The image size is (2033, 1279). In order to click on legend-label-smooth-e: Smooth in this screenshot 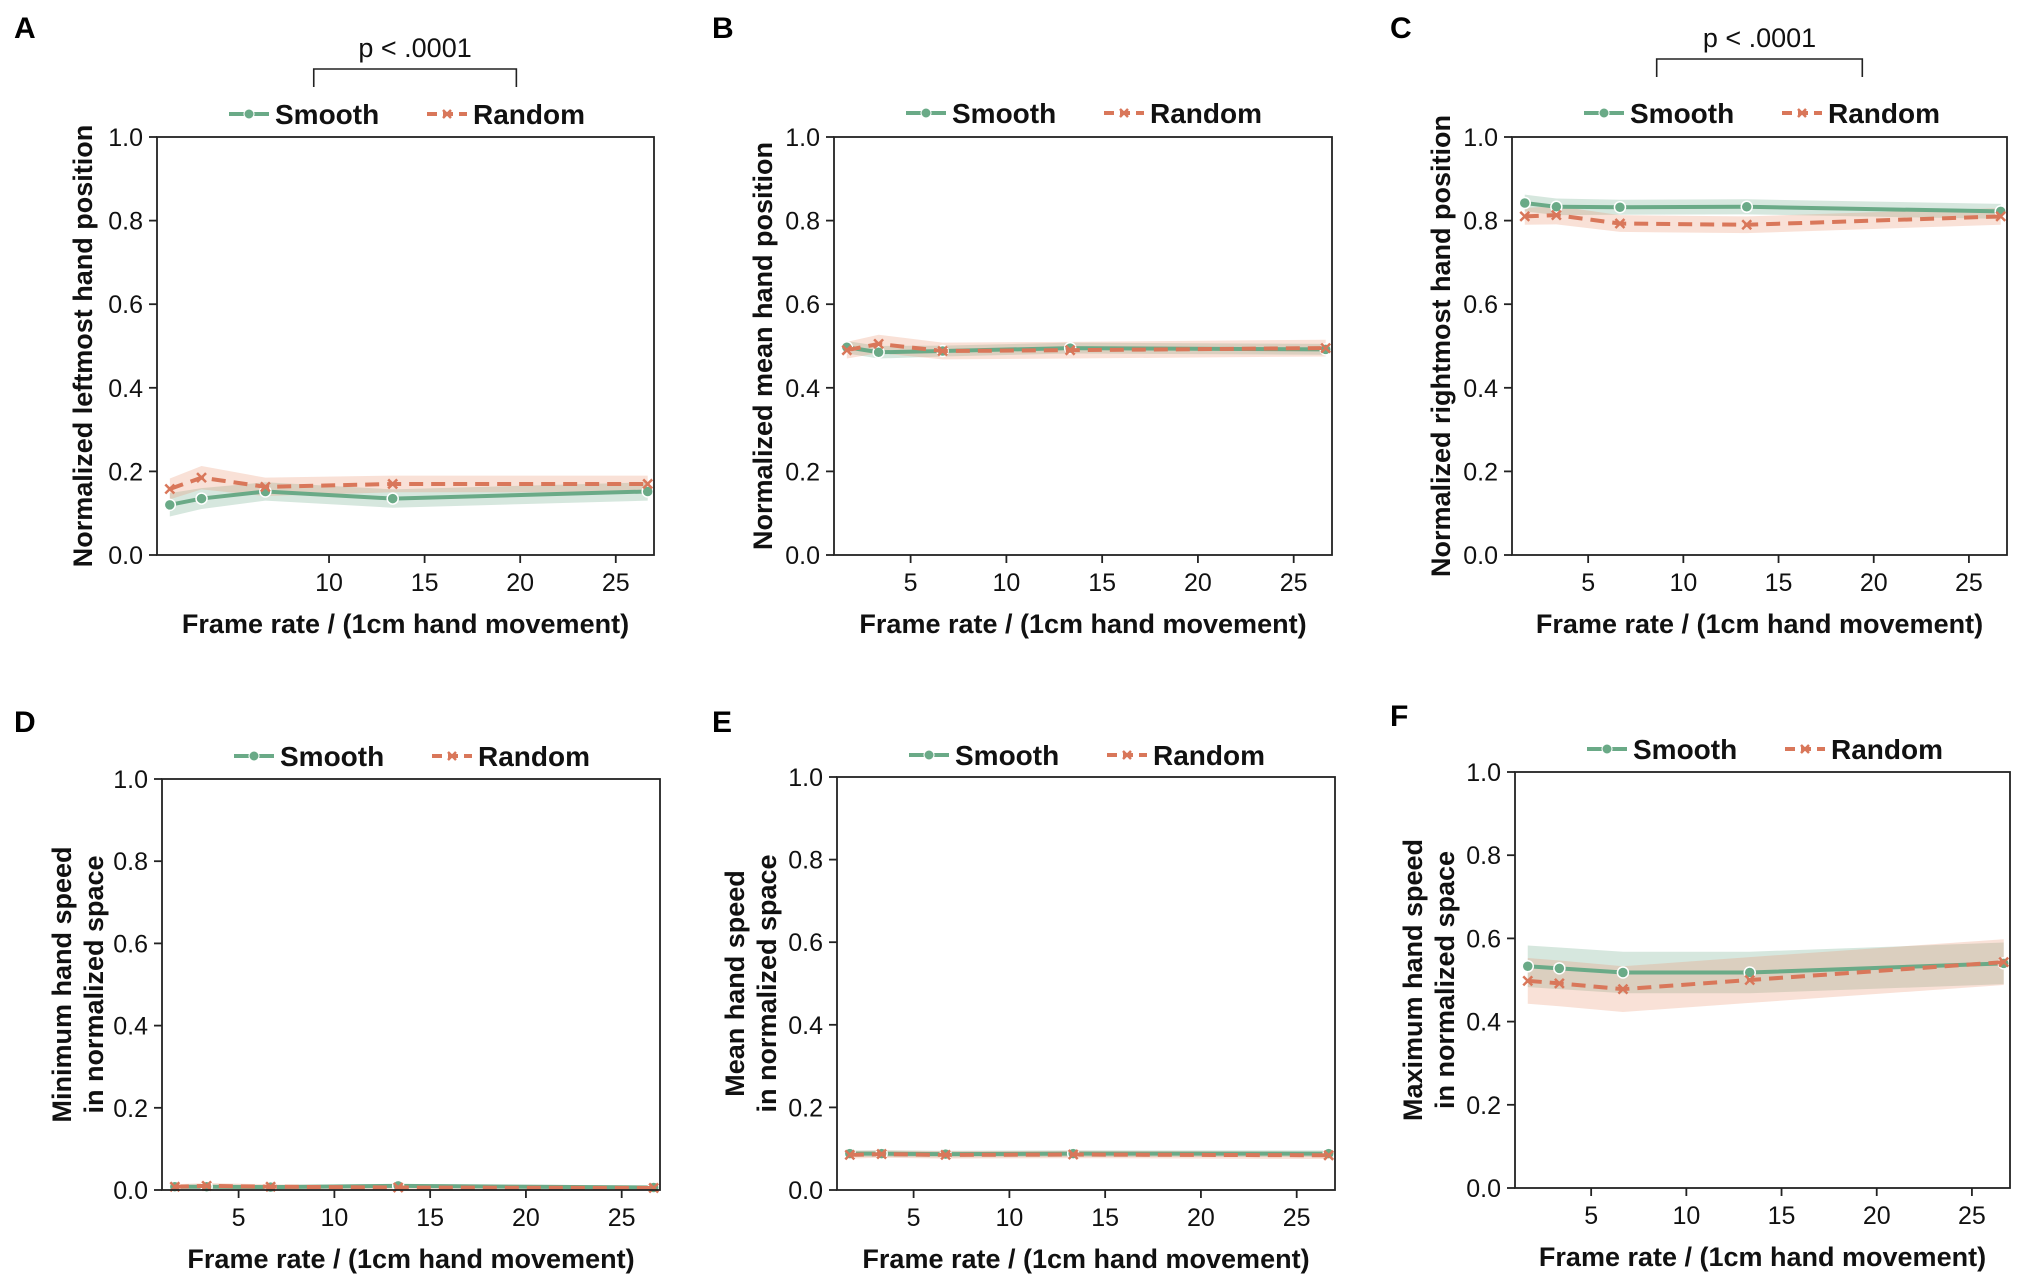, I will do `click(1007, 755)`.